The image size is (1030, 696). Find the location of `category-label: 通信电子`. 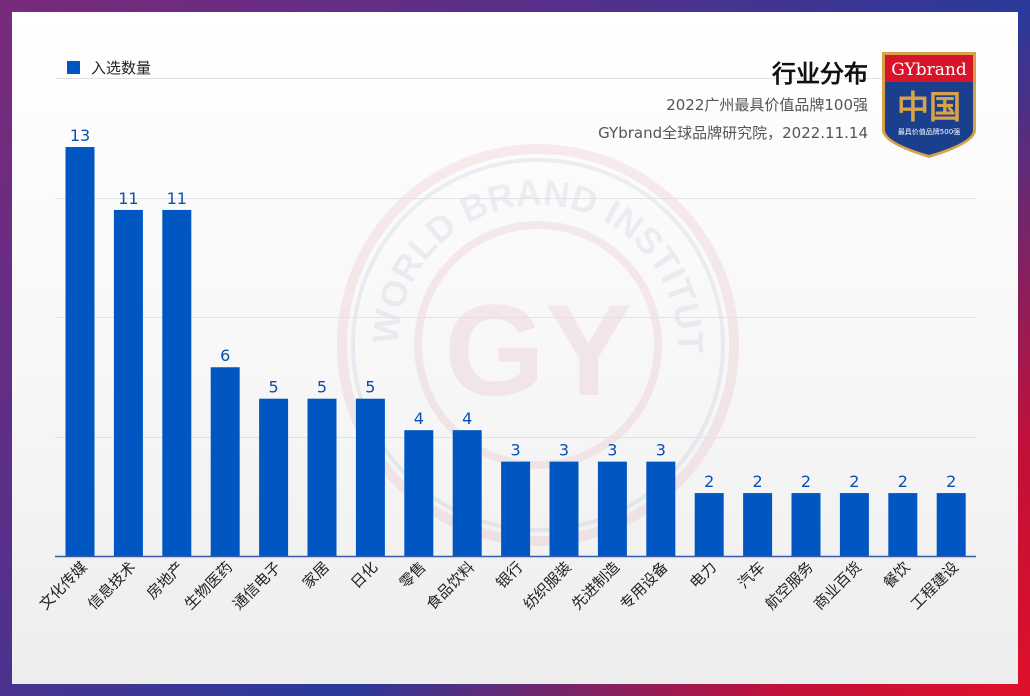

category-label: 通信电子 is located at coordinates (256, 585).